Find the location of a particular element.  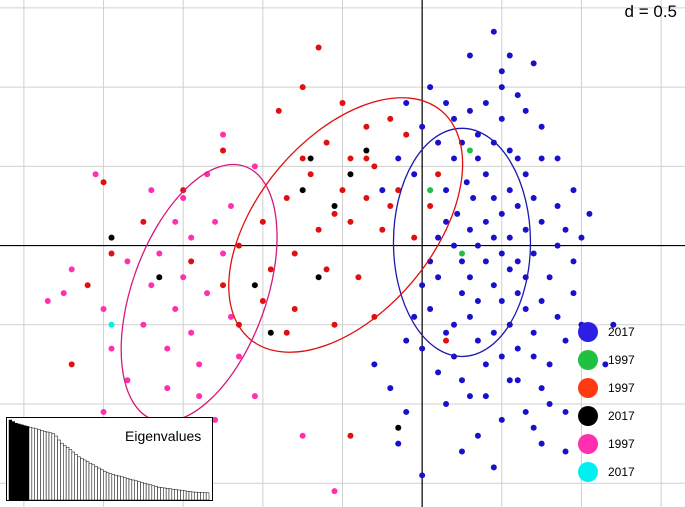

data-point-green is located at coordinates (461, 253).